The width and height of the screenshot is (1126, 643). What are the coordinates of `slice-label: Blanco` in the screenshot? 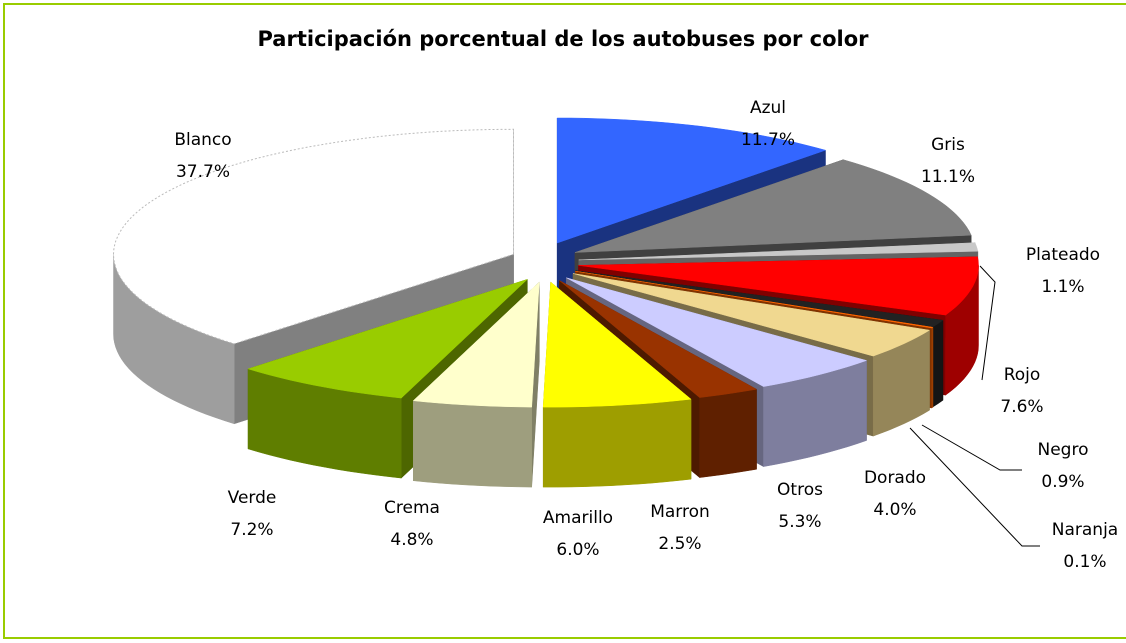 It's located at (202, 140).